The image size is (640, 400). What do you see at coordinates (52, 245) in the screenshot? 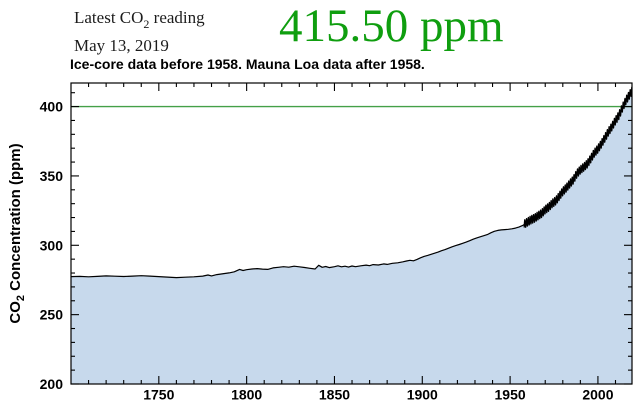
I see `y-tick-label: 300` at bounding box center [52, 245].